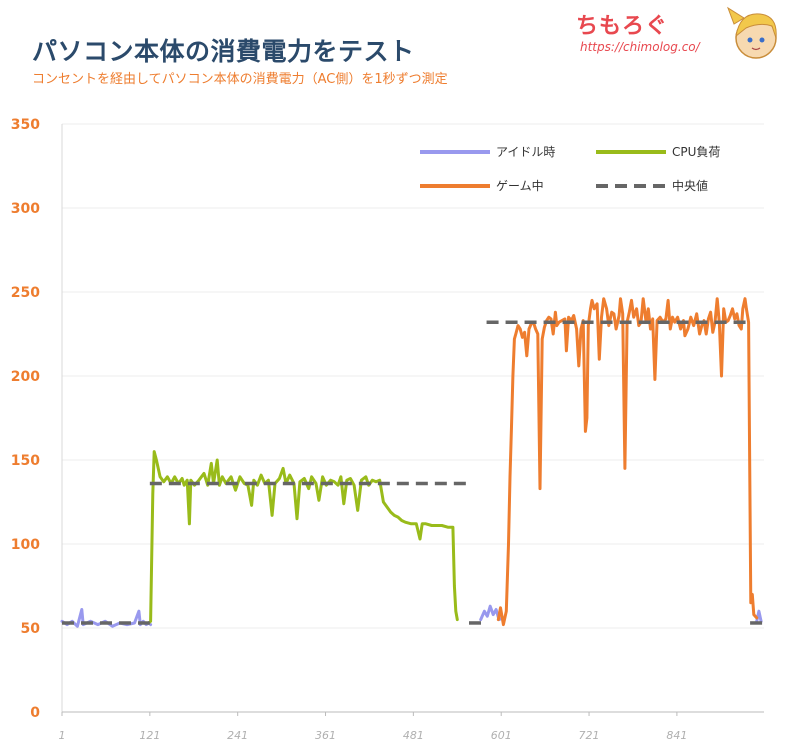 This screenshot has width=800, height=756. I want to click on y-tick-labels: 0 50 100 150 200 250 300 350, so click(25, 419).